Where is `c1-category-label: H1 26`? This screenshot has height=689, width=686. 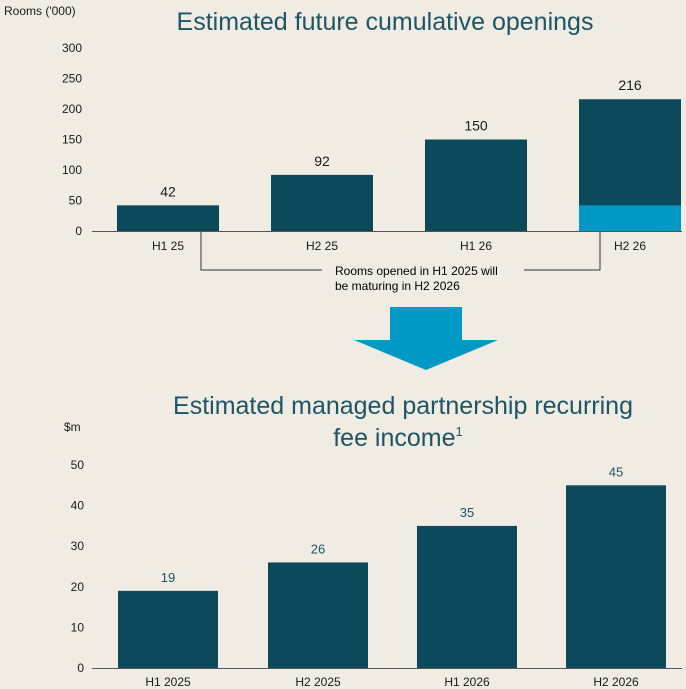
c1-category-label: H1 26 is located at coordinates (476, 246).